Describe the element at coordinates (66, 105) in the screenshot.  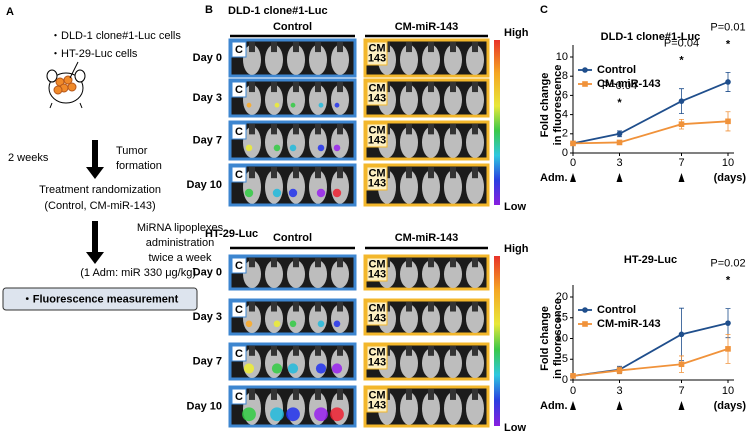
I see `mouse-feet` at that location.